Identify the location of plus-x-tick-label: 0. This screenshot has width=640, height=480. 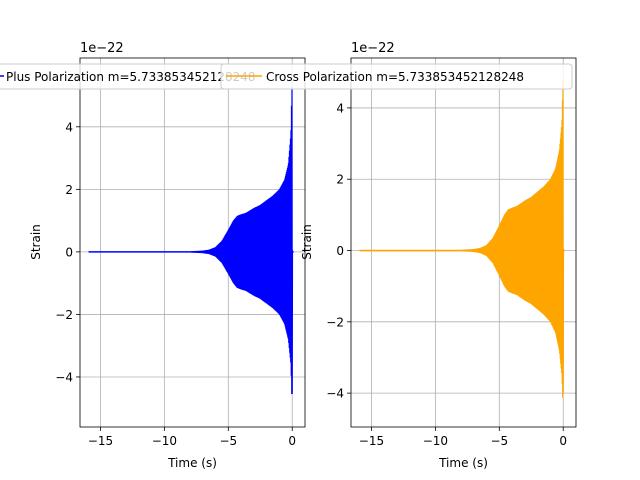
(292, 441).